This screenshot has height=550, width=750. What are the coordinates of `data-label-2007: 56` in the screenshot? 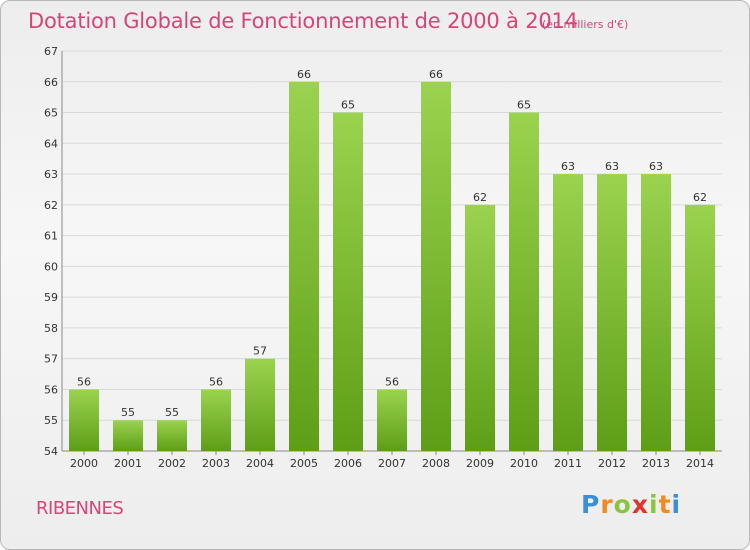 It's located at (392, 381).